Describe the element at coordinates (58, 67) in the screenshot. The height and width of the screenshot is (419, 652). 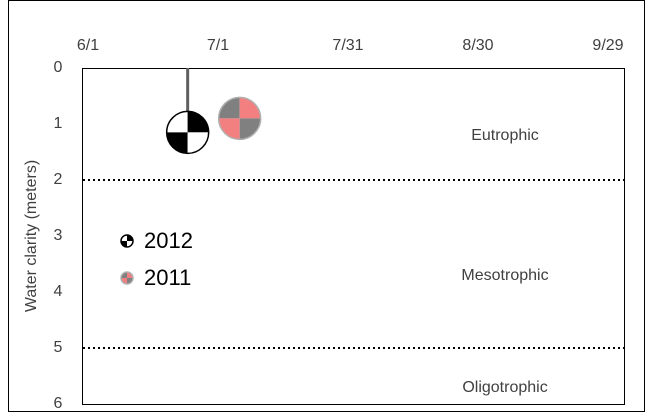
I see `y-tick-label: 0` at that location.